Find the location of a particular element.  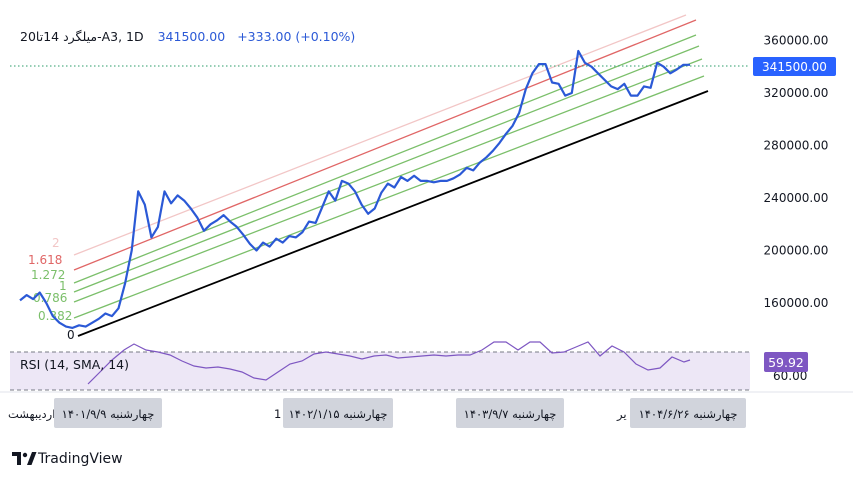

x-marker-1: چهارشنبه ۱۴۰۱/۹/۹ is located at coordinates (108, 414).